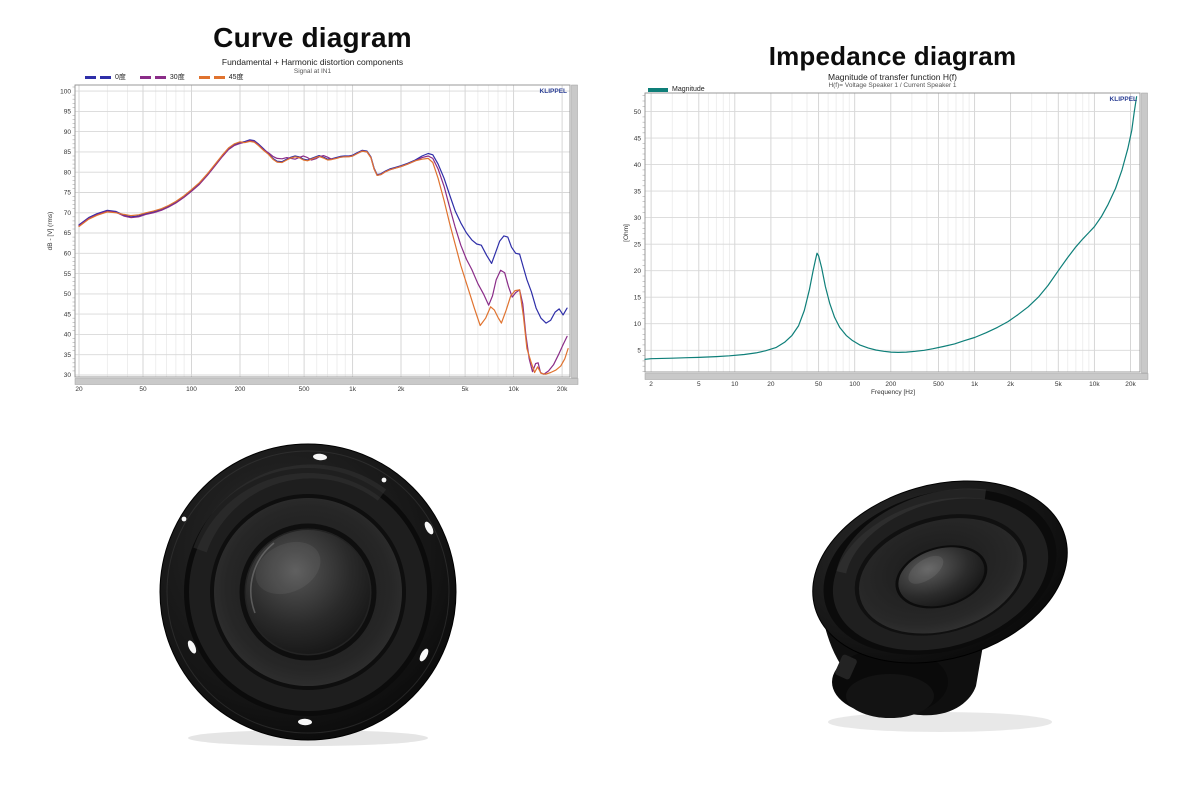  Describe the element at coordinates (651, 384) in the screenshot. I see `svg-text: 2` at that location.